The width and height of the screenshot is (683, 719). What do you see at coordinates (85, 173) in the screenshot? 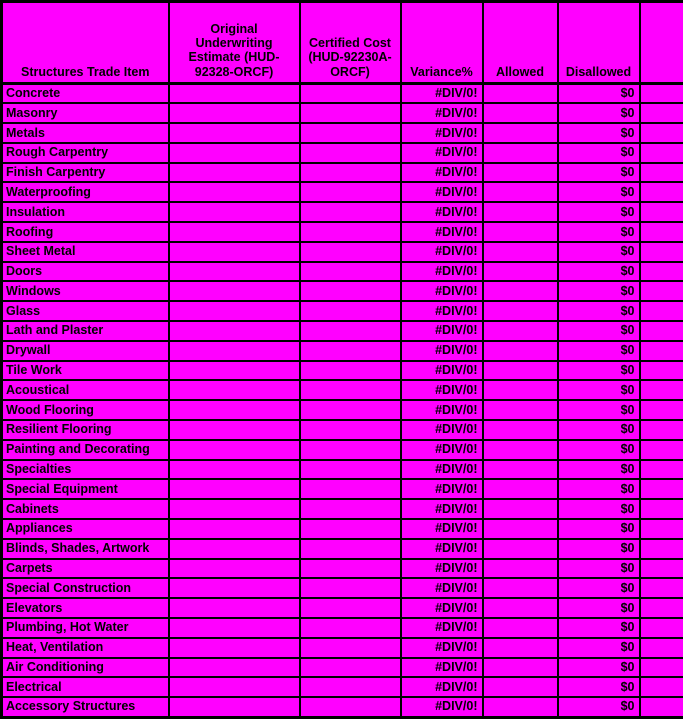
I see `cell-trade-item: Finish Carpentry` at bounding box center [85, 173].